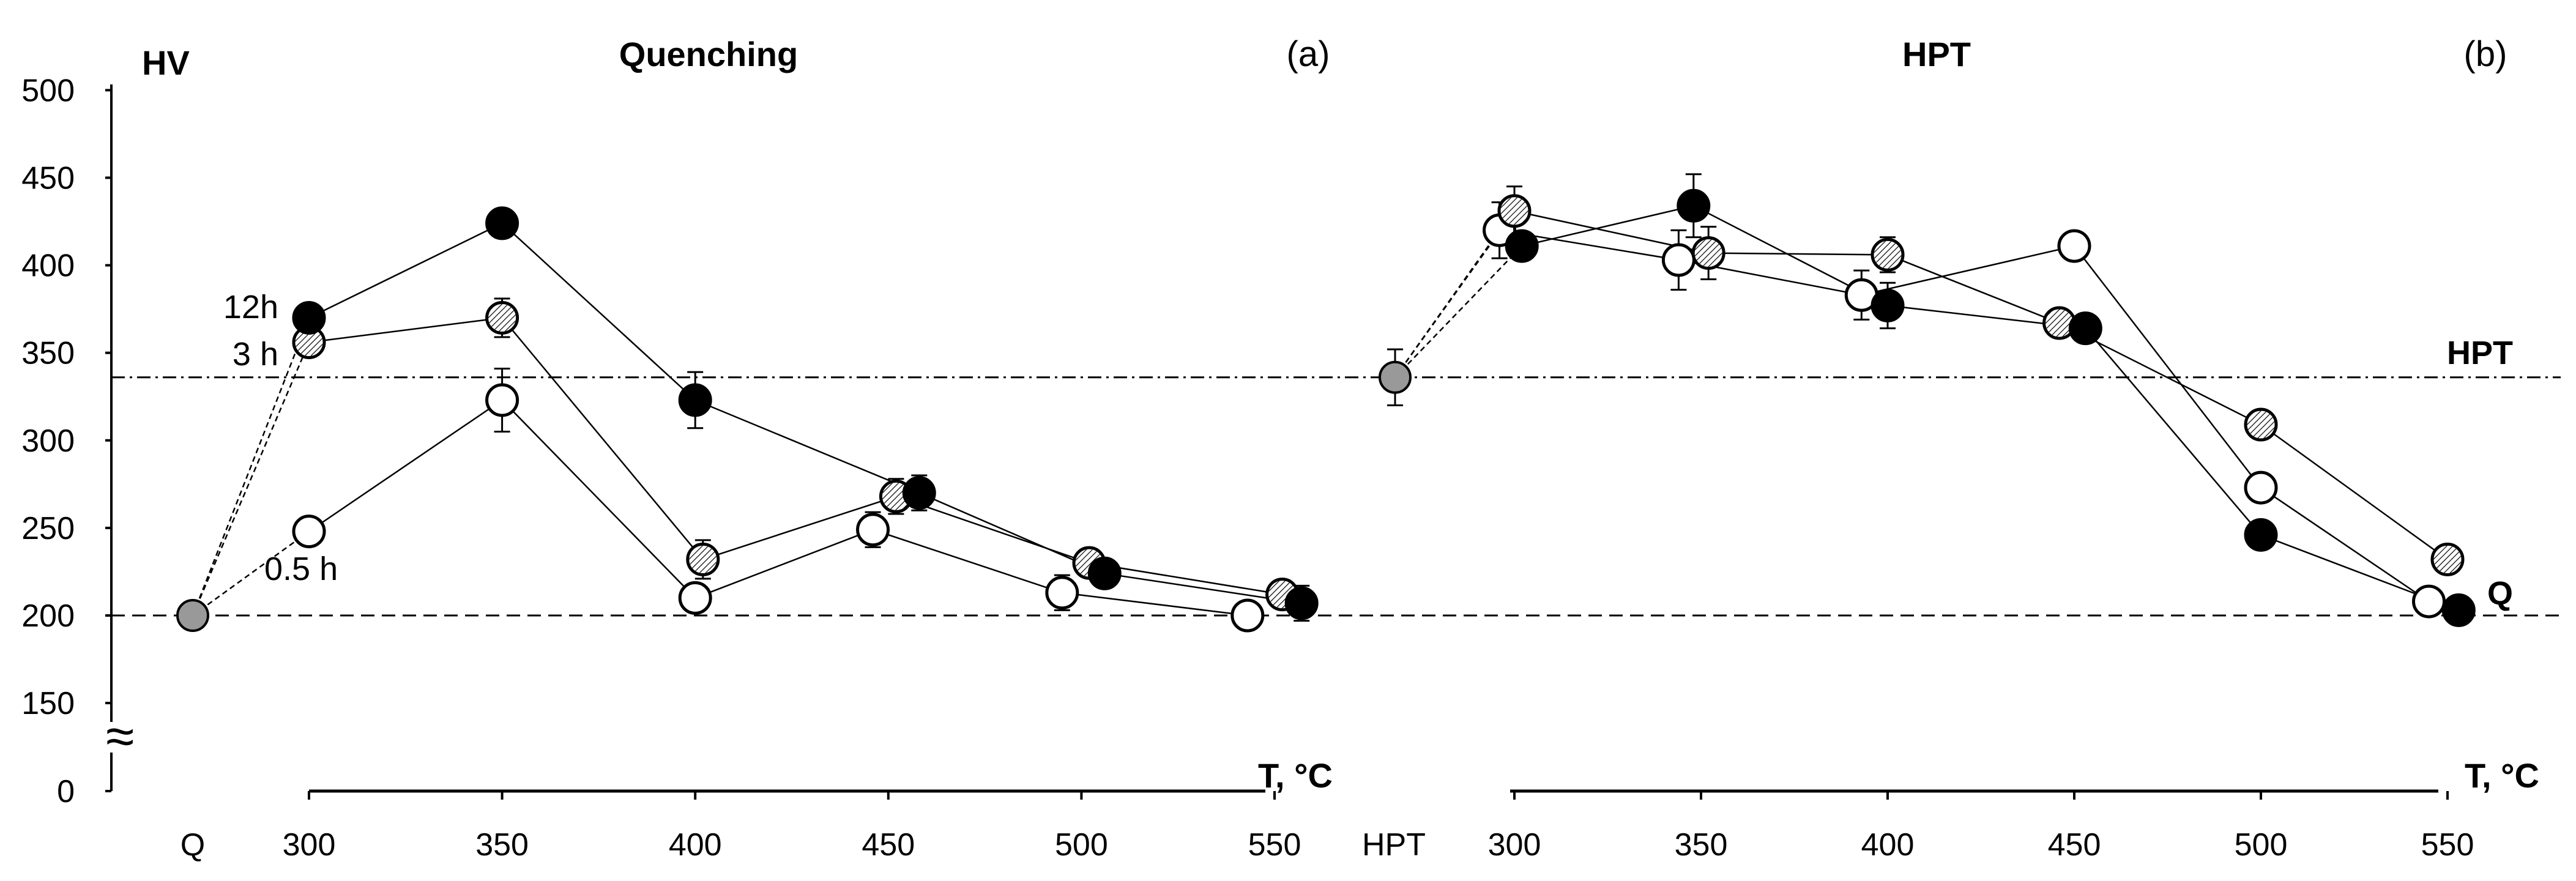  Describe the element at coordinates (309, 845) in the screenshot. I see `x-tick-label-a-300: 300` at that location.